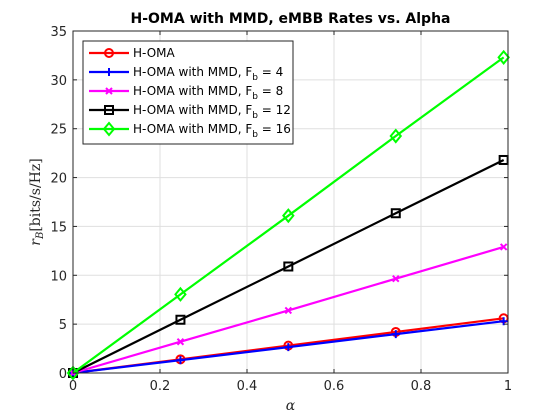  Describe the element at coordinates (274, 110) in the screenshot. I see `legend-label-tail: = 12` at that location.